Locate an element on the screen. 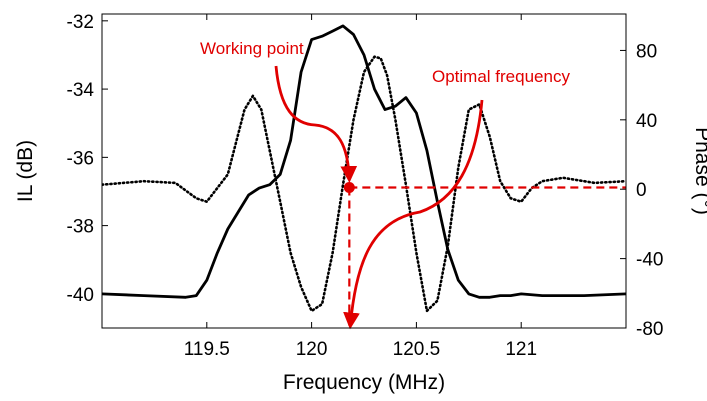 This screenshot has height=401, width=707. y-left-tick-label: -34 is located at coordinates (81, 90).